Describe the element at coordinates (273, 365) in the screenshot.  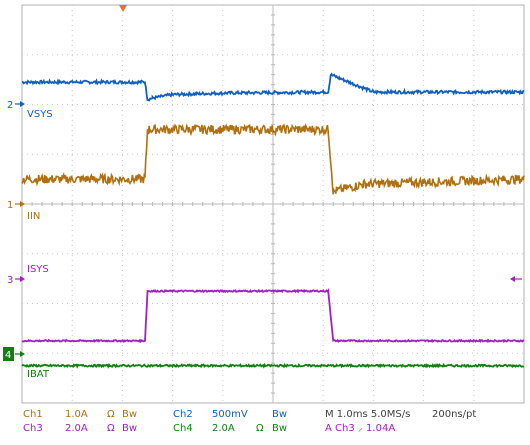
I see `trace-ibat` at that location.